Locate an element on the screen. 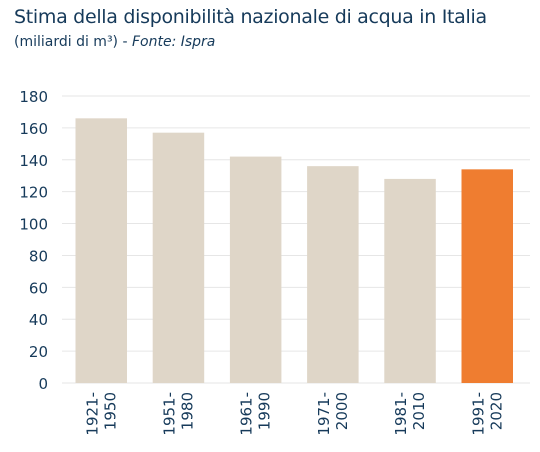 This screenshot has width=540, height=452. y-tick-label: 40 is located at coordinates (38, 320).